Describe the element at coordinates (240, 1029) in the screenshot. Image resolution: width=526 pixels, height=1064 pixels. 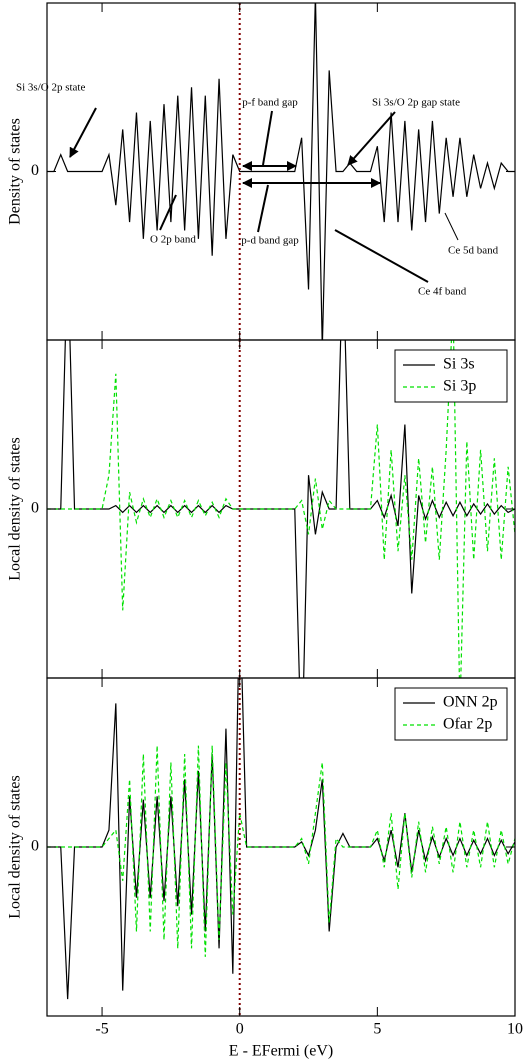
I see `x-tick-label: 0` at that location.